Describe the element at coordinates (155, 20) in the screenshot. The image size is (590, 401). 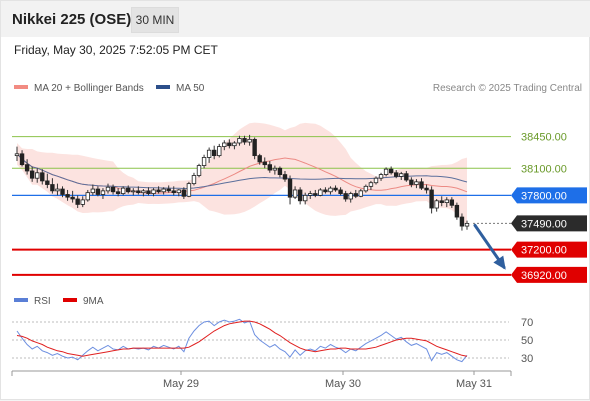
I see `timeframe-button: 30 MIN` at that location.